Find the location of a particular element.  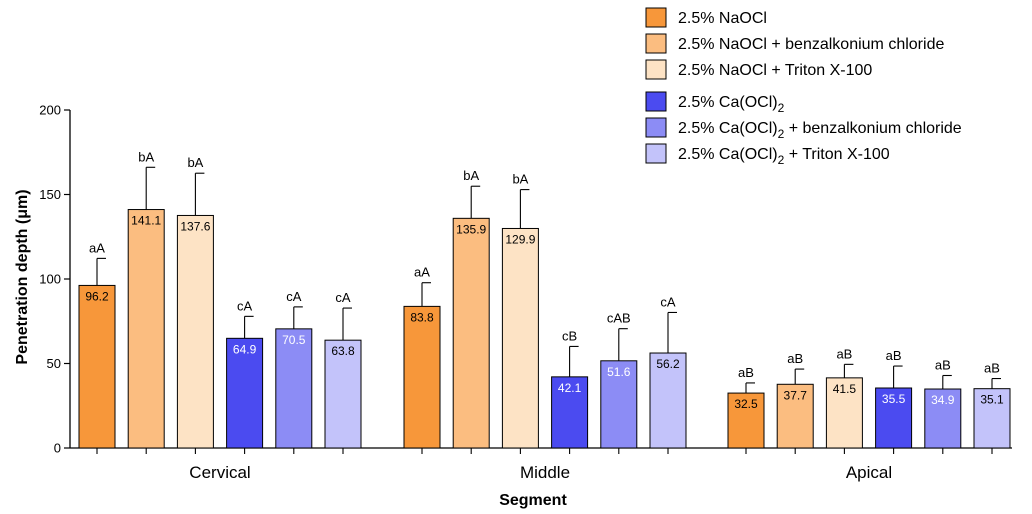

bar-value-label: 34.9 is located at coordinates (943, 400).